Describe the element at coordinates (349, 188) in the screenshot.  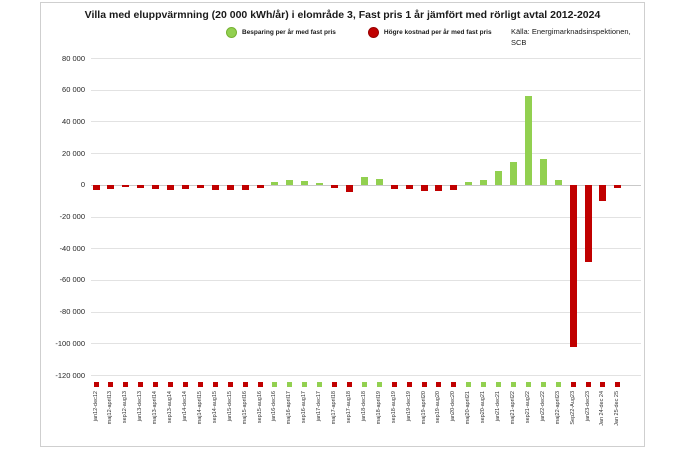
I see `bar-sep17-aug18` at that location.